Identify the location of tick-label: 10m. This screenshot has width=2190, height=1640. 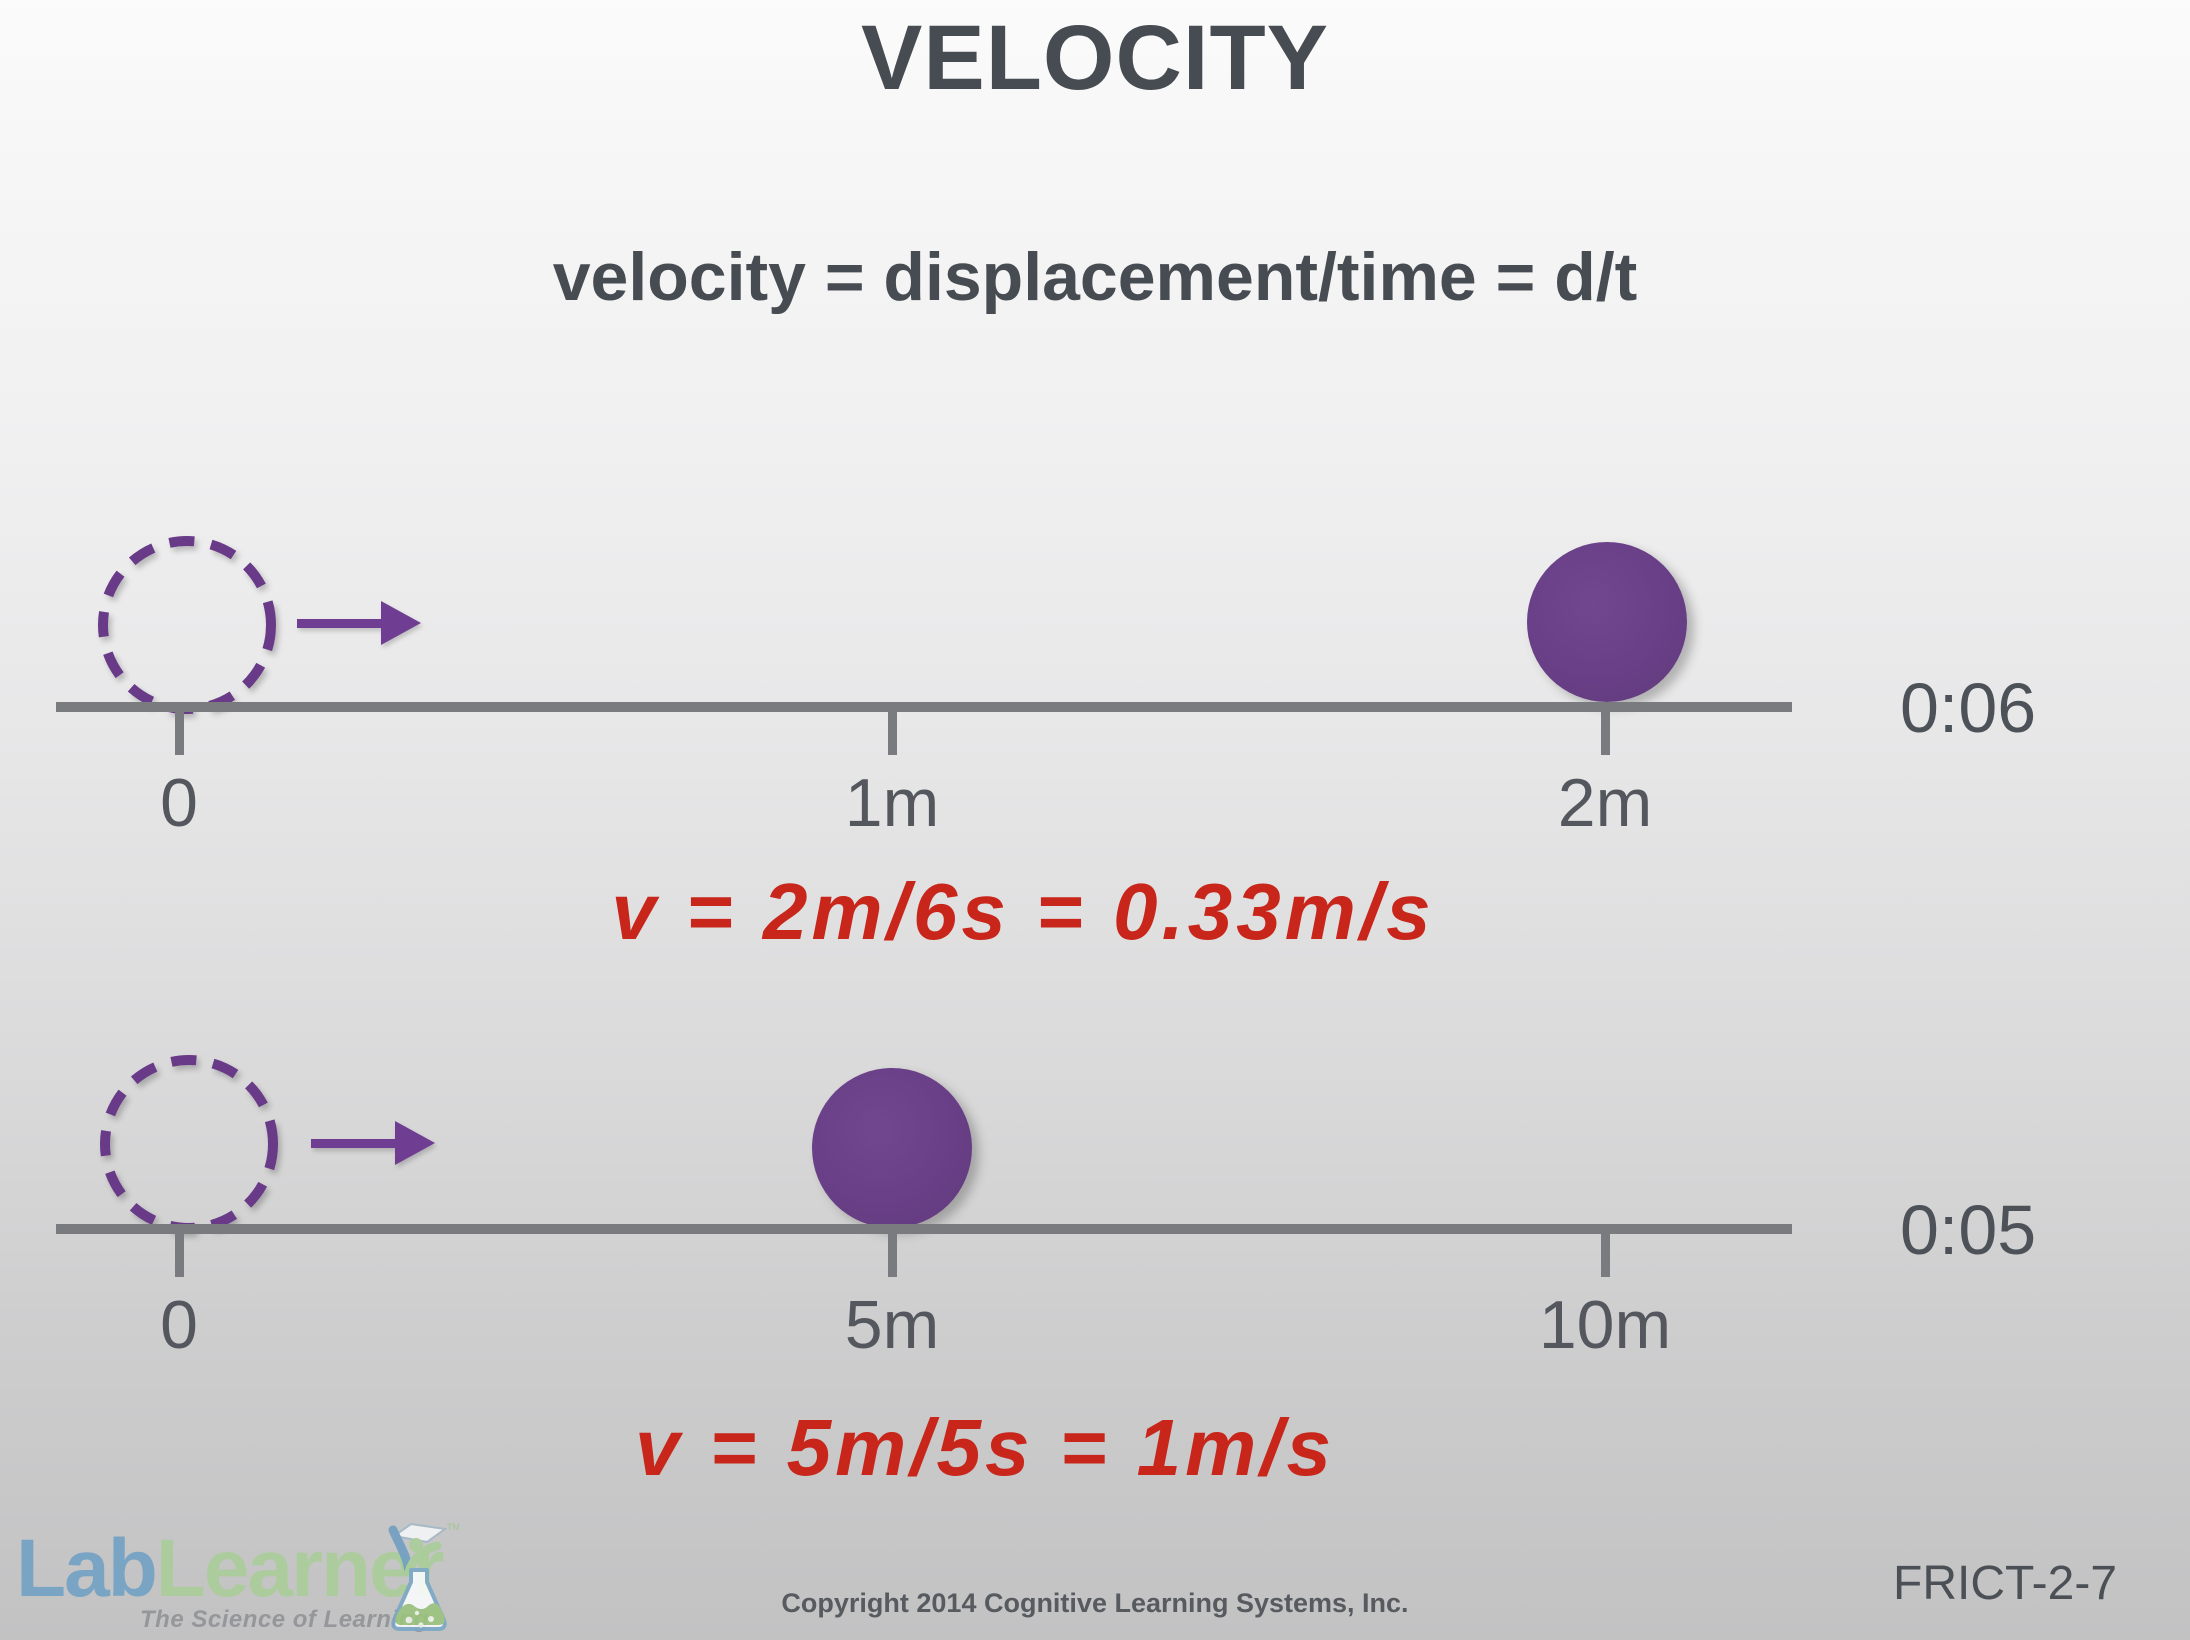
(1605, 1325).